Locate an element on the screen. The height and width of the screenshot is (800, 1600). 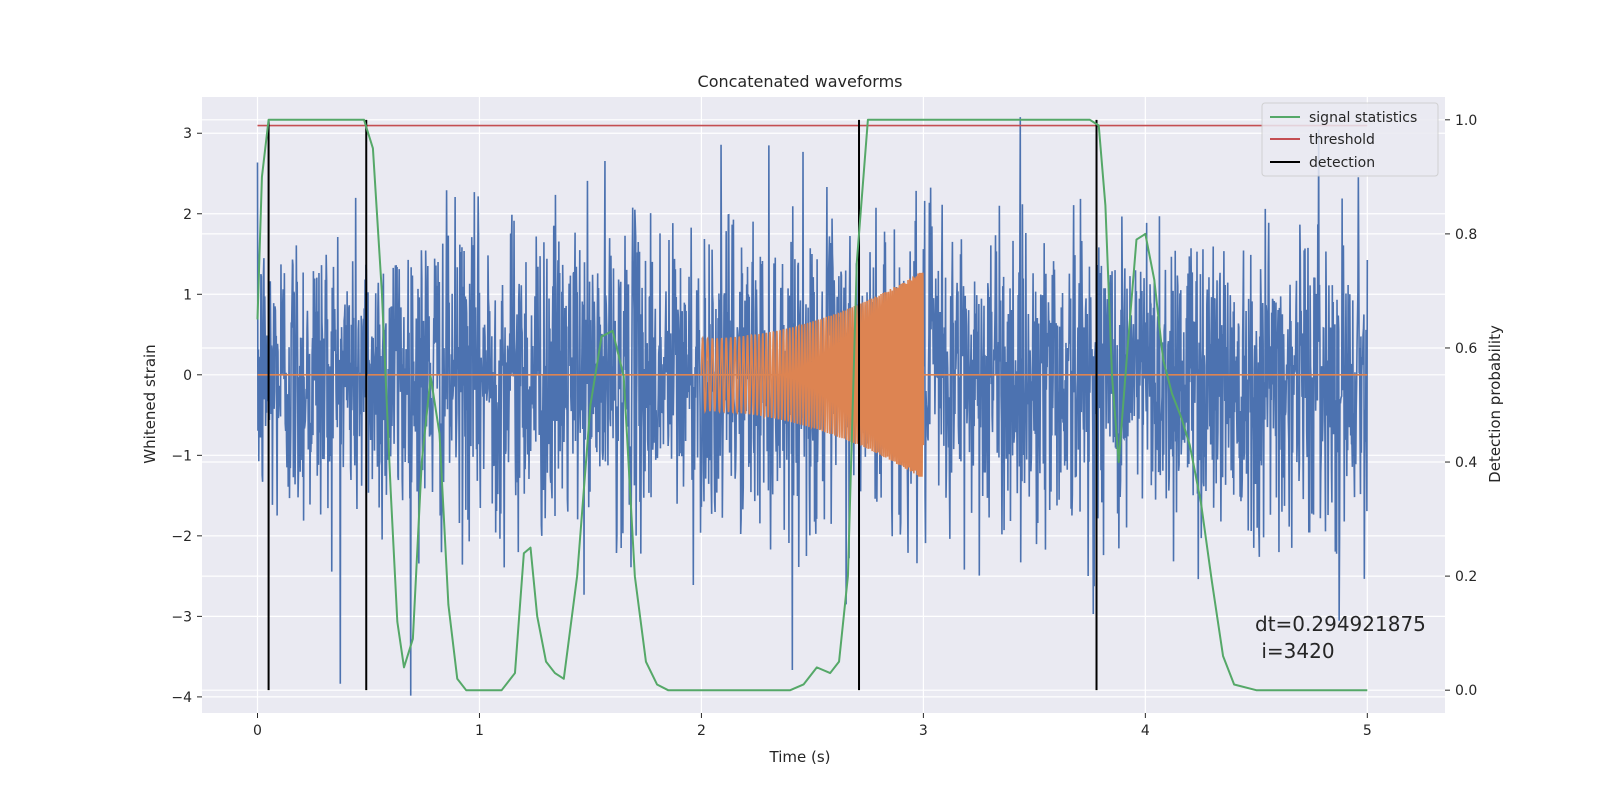
y-tick-label: 2 is located at coordinates (187, 215).